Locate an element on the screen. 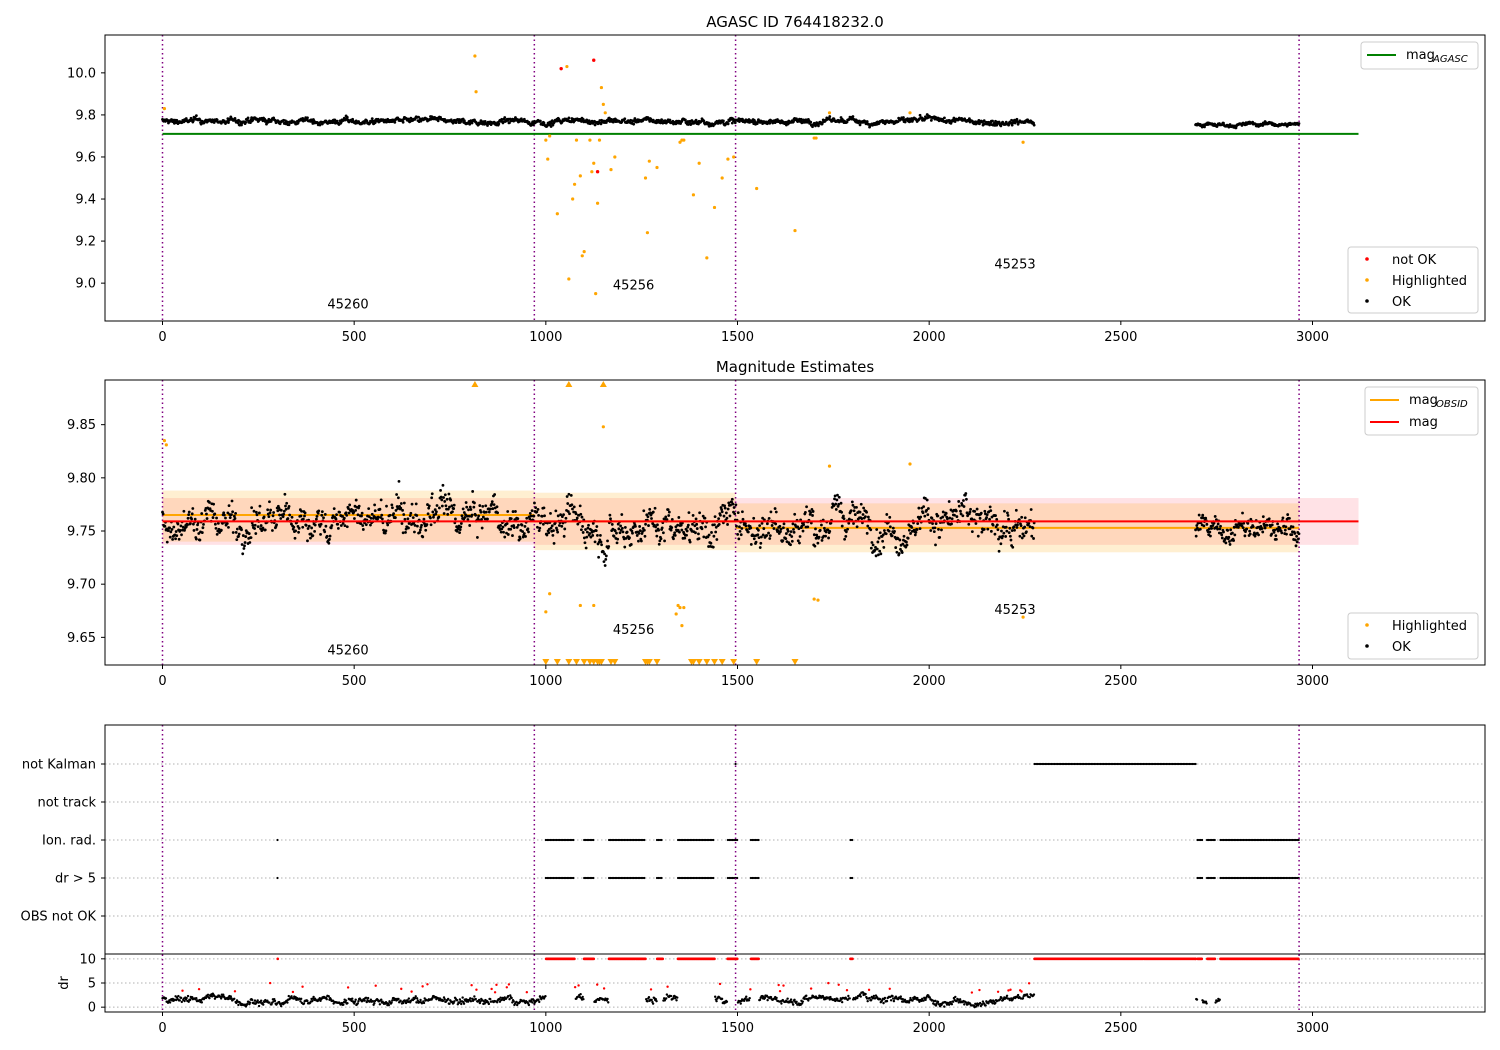 The height and width of the screenshot is (1050, 1500). legend-box is located at coordinates (1413, 280).